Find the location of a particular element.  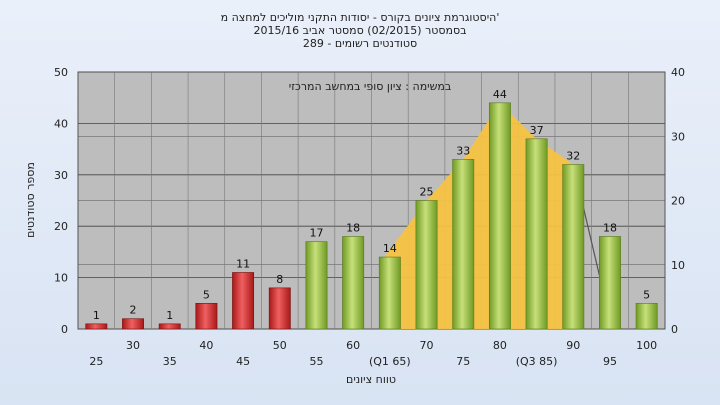

chart-title-line-2: בסמסטר (02/2015) סמסטר אביב 2015/16 is located at coordinates (360, 30).